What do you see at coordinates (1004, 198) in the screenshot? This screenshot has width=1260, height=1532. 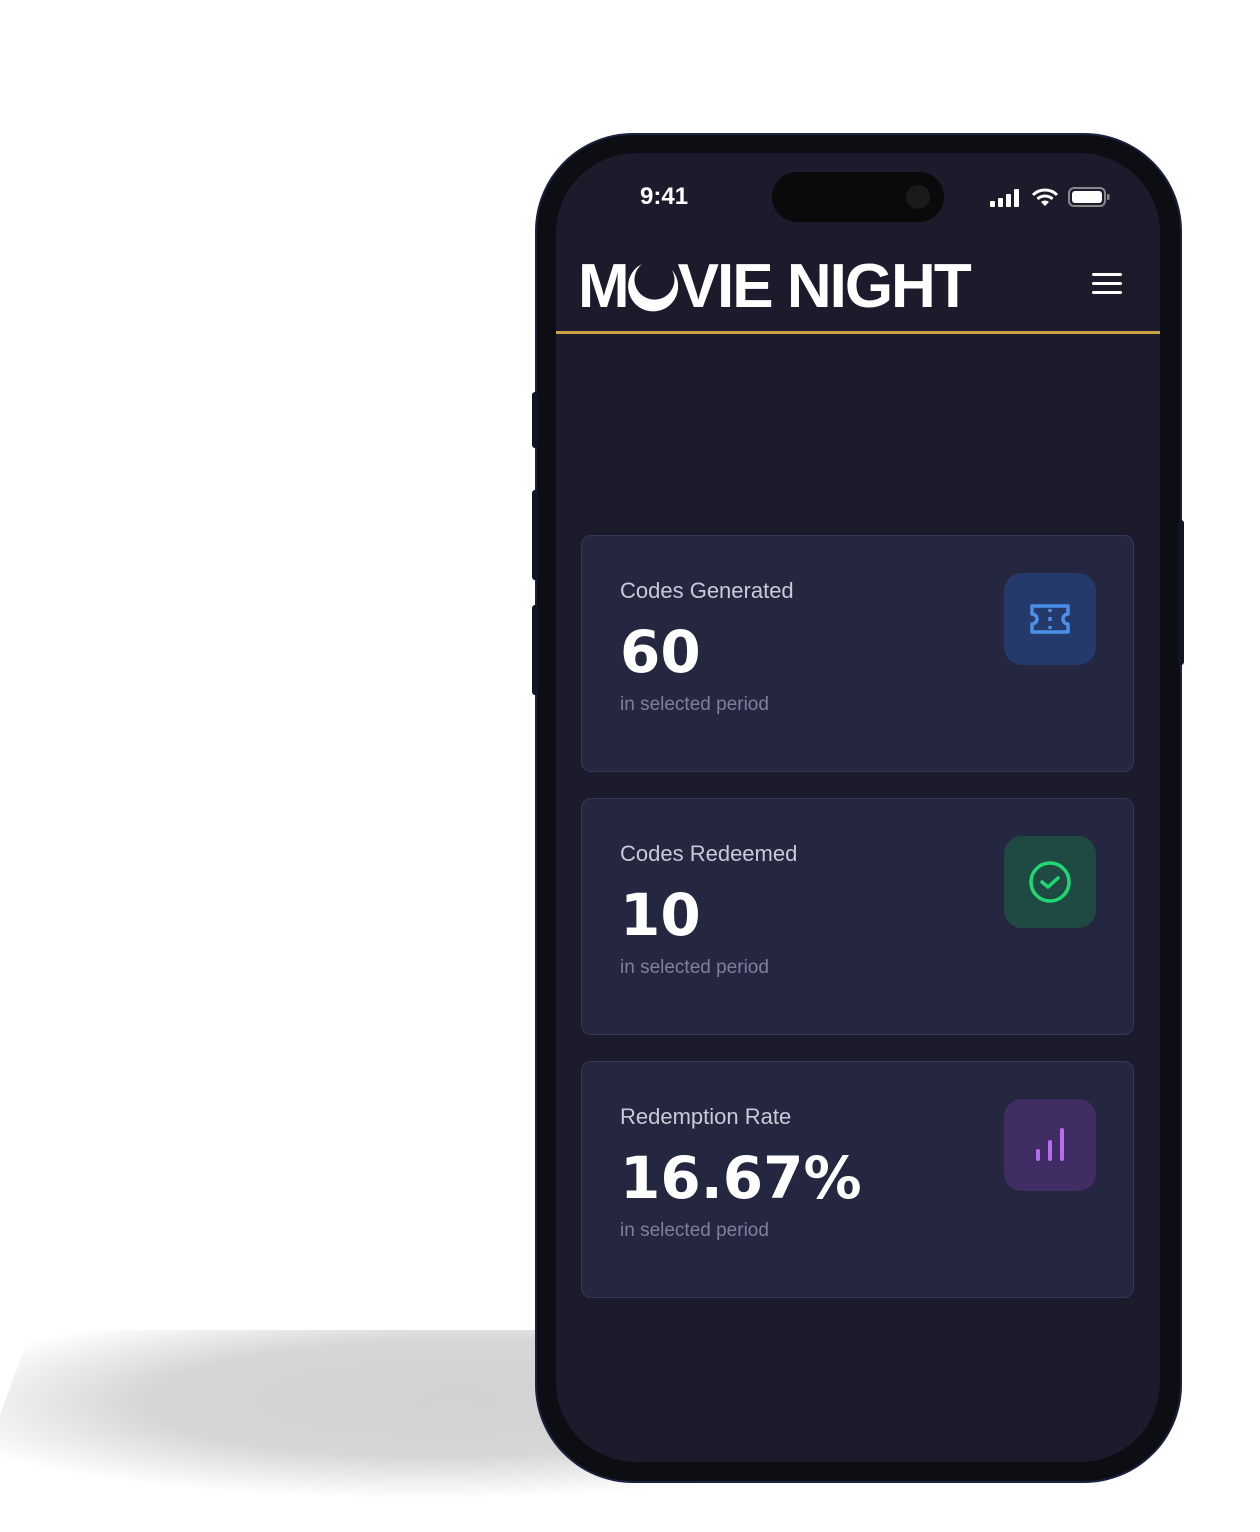 I see `signal-icon` at bounding box center [1004, 198].